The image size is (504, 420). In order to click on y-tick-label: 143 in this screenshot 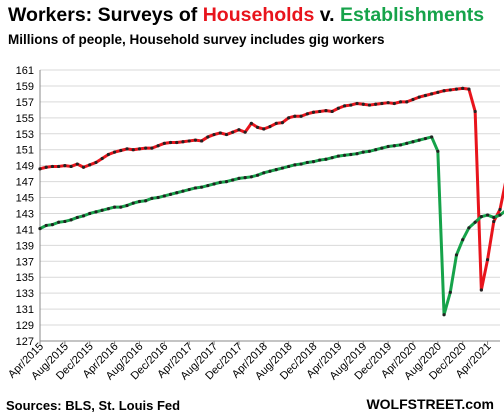, I will do `click(25, 214)`.